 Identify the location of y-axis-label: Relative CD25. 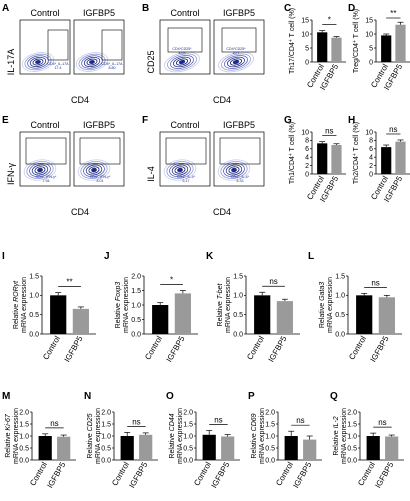
(90, 435).